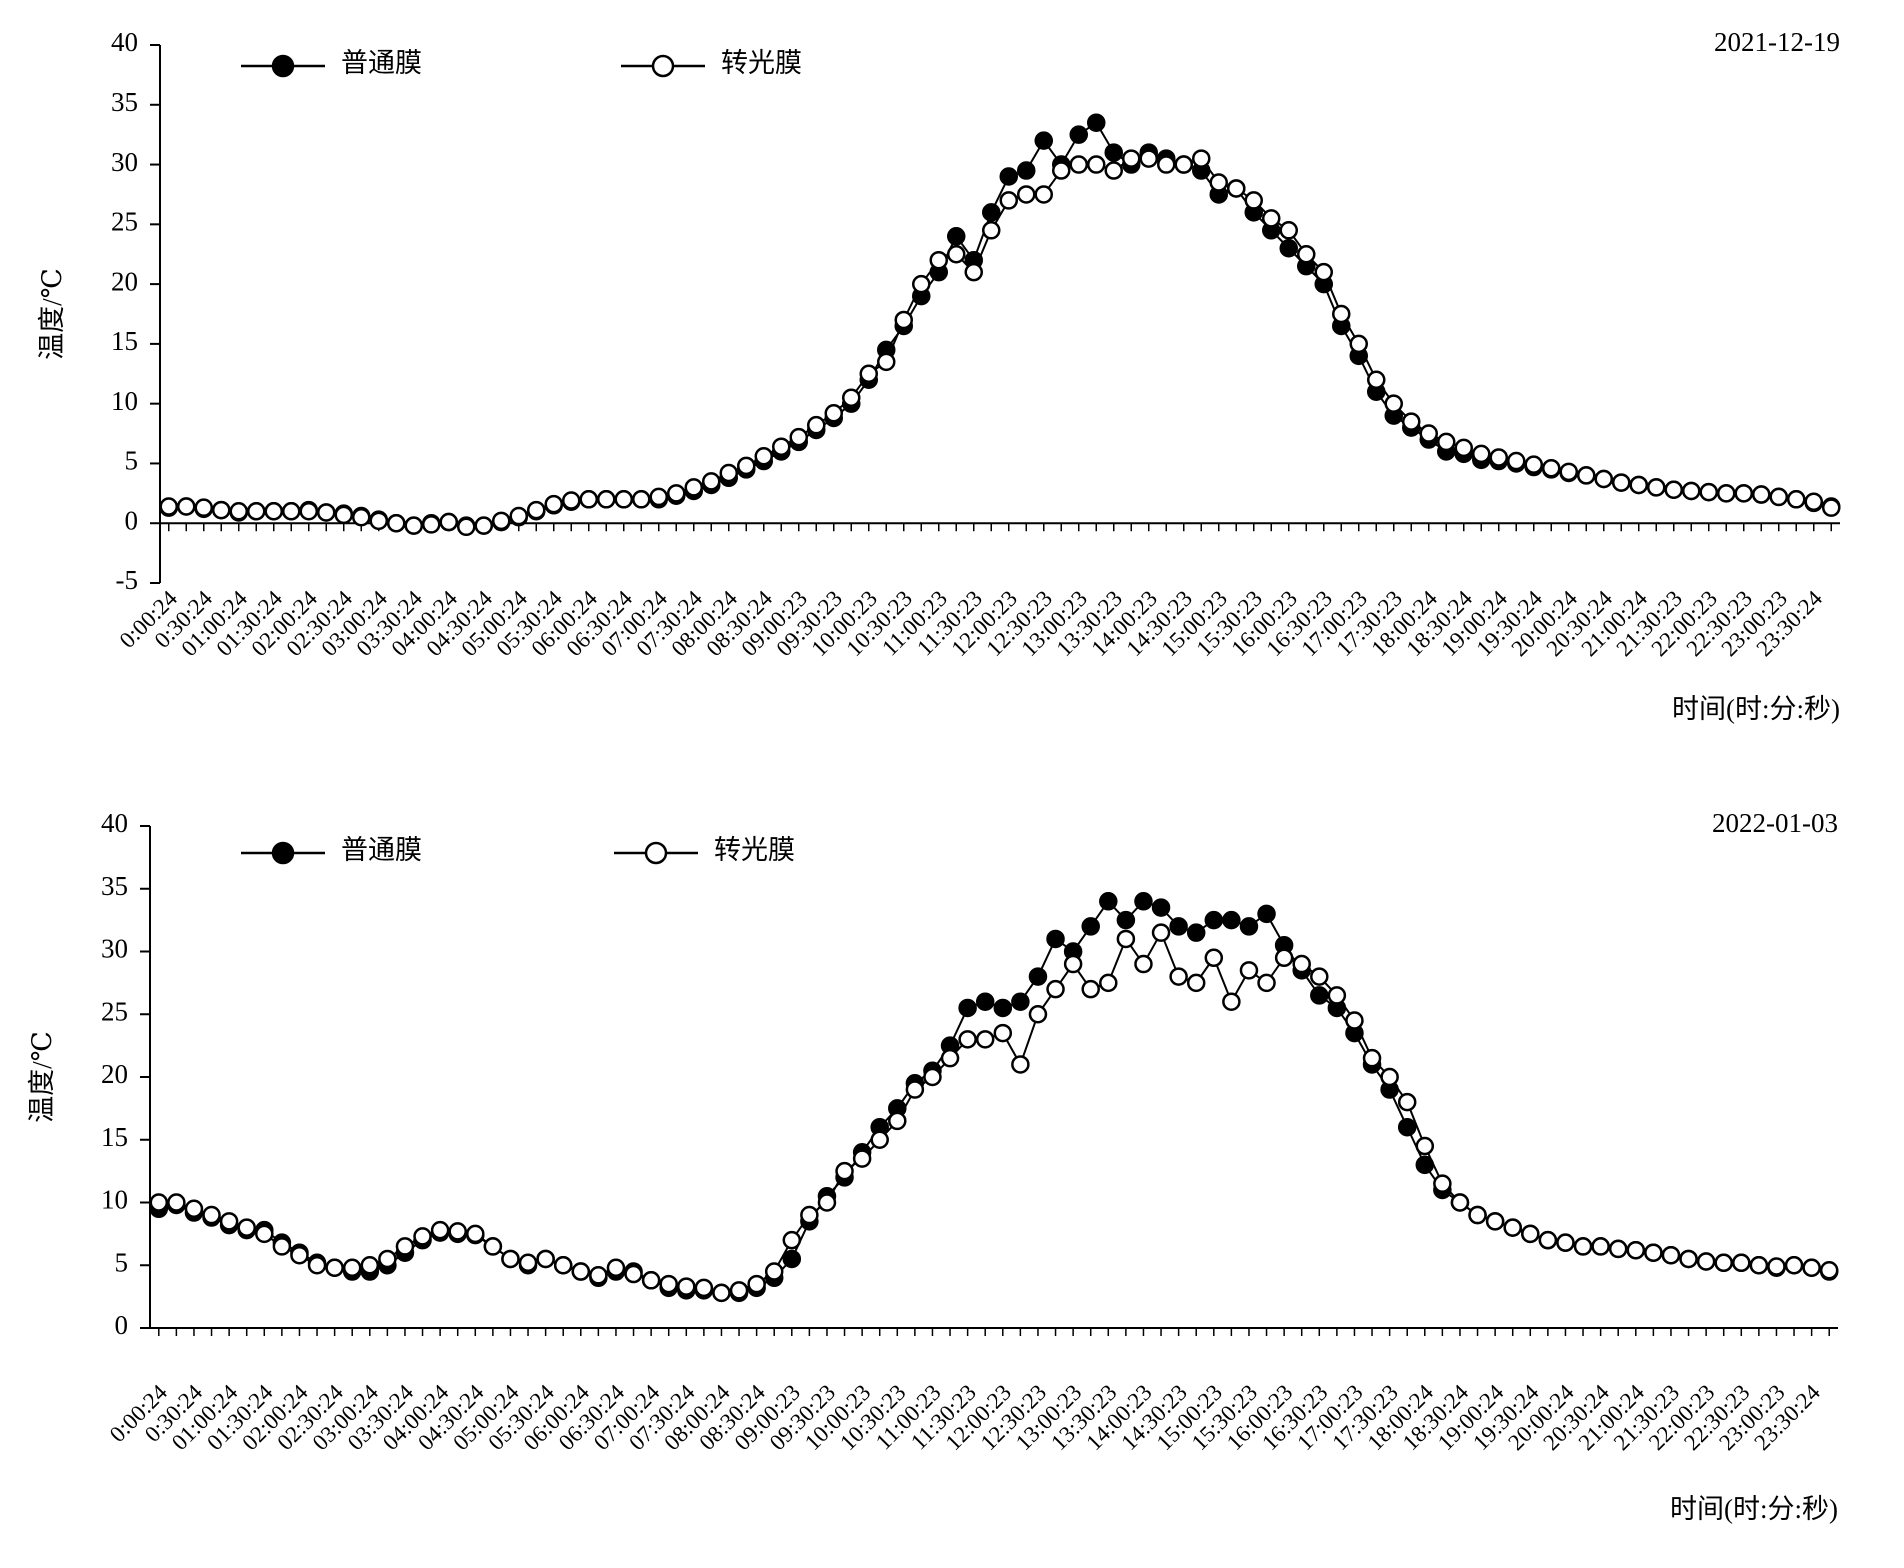 Image resolution: width=1904 pixels, height=1568 pixels. I want to click on annotation: 2022-01-03, so click(1775, 823).